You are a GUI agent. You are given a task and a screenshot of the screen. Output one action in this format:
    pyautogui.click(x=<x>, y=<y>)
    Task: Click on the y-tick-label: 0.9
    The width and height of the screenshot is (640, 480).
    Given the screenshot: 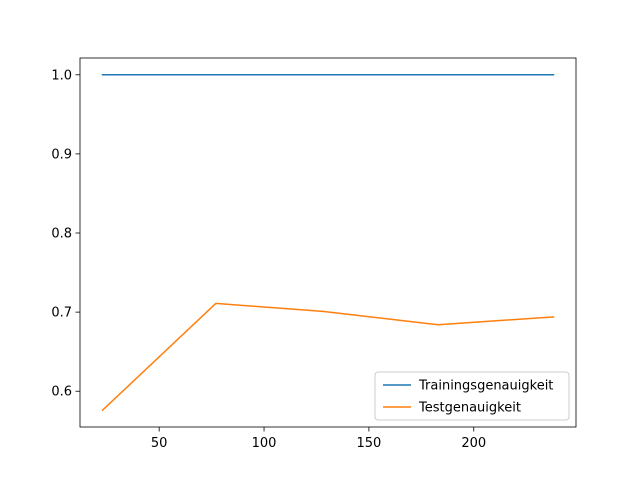 What is the action you would take?
    pyautogui.click(x=61, y=154)
    